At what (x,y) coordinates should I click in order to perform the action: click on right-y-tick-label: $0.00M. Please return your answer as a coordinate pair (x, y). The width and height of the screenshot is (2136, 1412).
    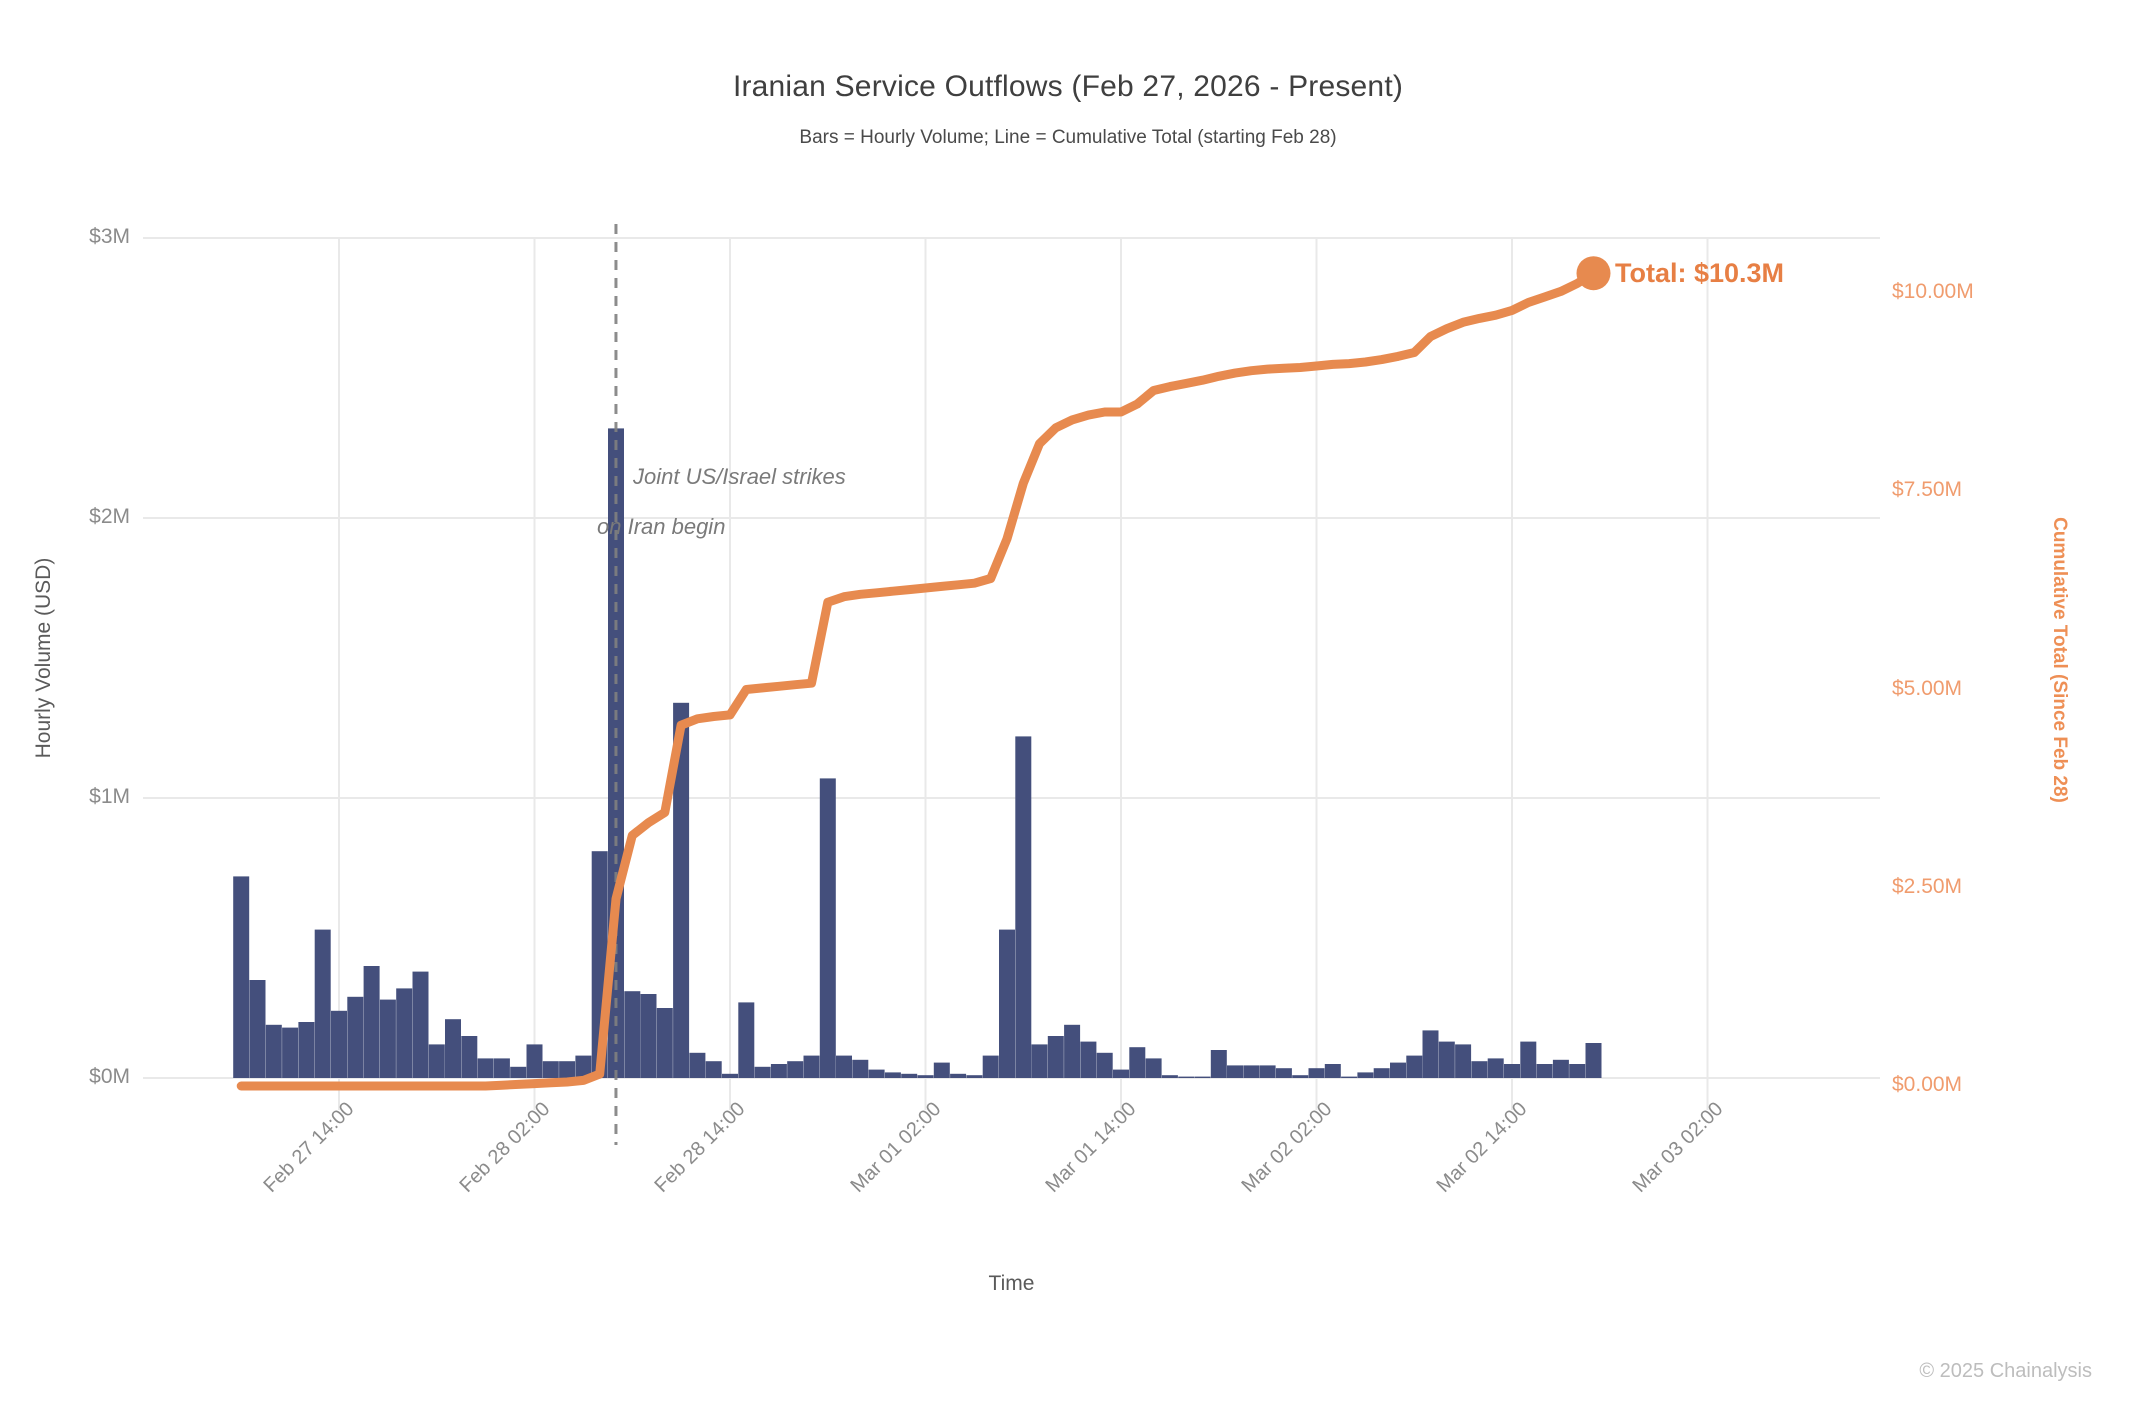
    Looking at the image, I should click on (1927, 1084).